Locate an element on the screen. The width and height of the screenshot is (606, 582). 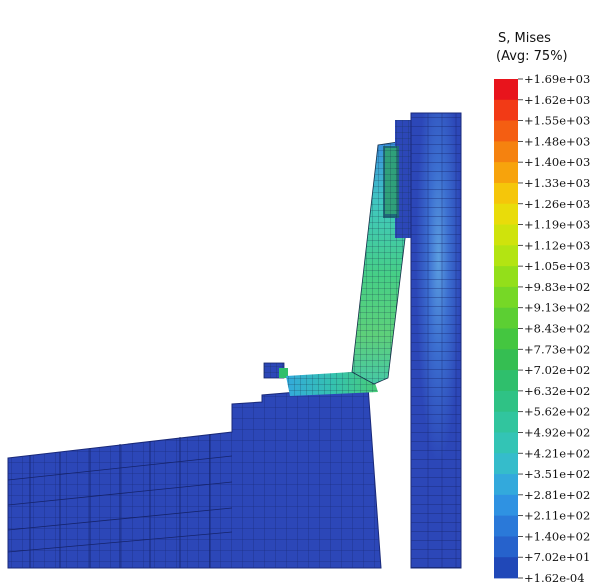
legend-value-label: +7.02e+01 is located at coordinates (557, 557).